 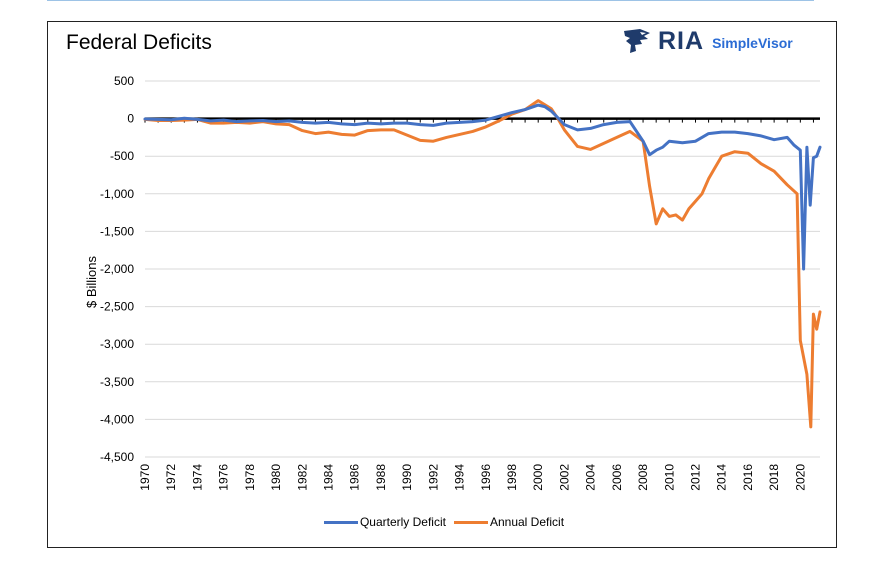 I want to click on top-rule, so click(x=430, y=0).